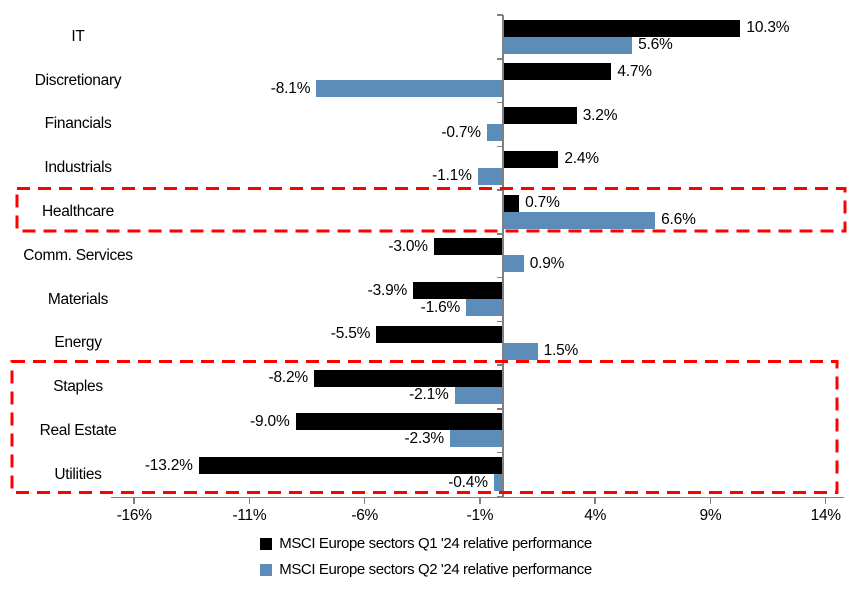  I want to click on category-label-it: IT, so click(78, 36).